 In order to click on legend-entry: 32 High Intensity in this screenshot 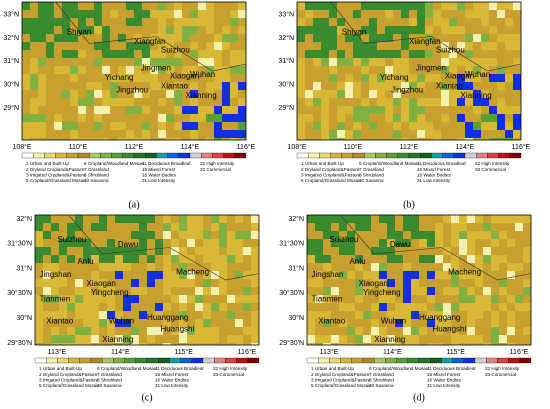, I will do `click(502, 368)`.